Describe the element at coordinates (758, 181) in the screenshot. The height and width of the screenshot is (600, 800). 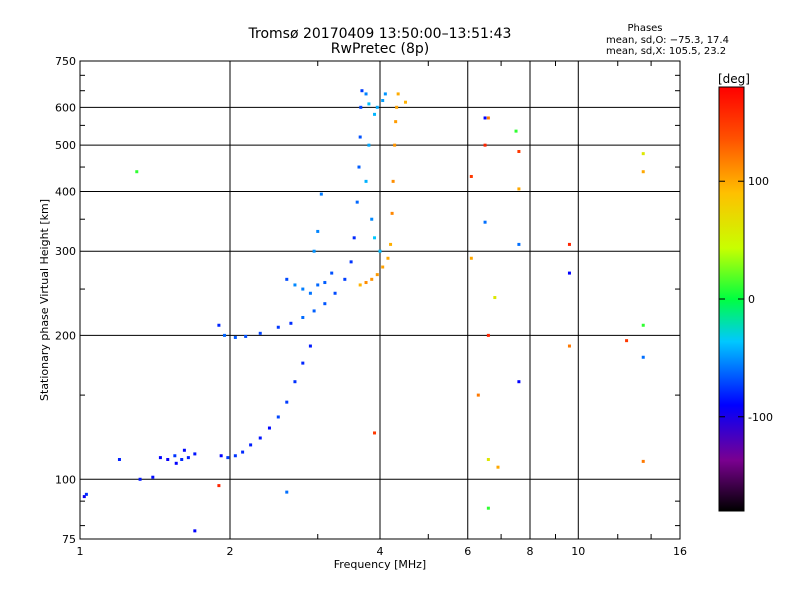
I see `colorbar-tick-label: 100` at that location.